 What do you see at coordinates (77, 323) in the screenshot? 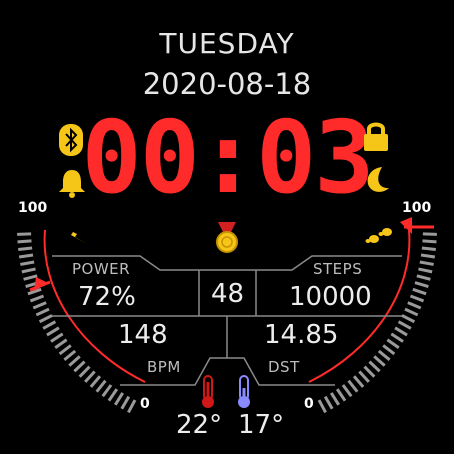
I see `left-gauge` at bounding box center [77, 323].